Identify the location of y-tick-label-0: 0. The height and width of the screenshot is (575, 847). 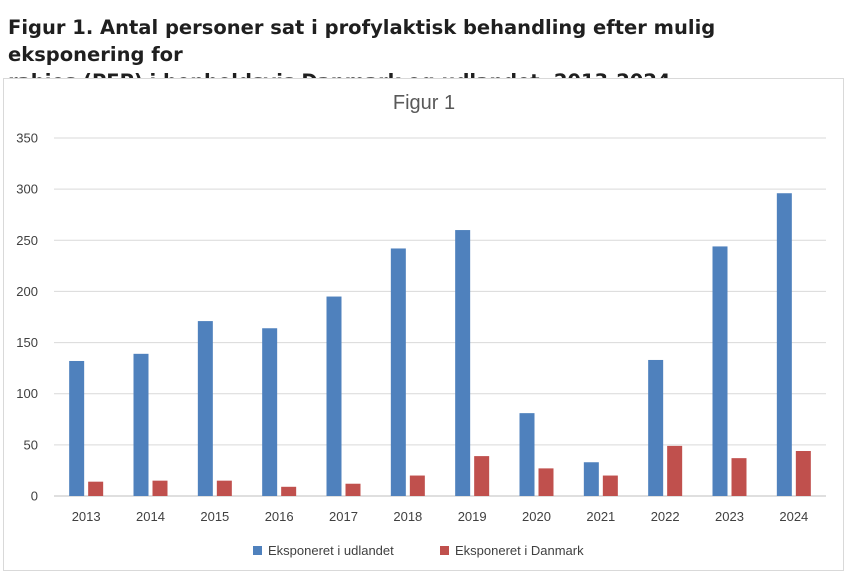
(34, 496).